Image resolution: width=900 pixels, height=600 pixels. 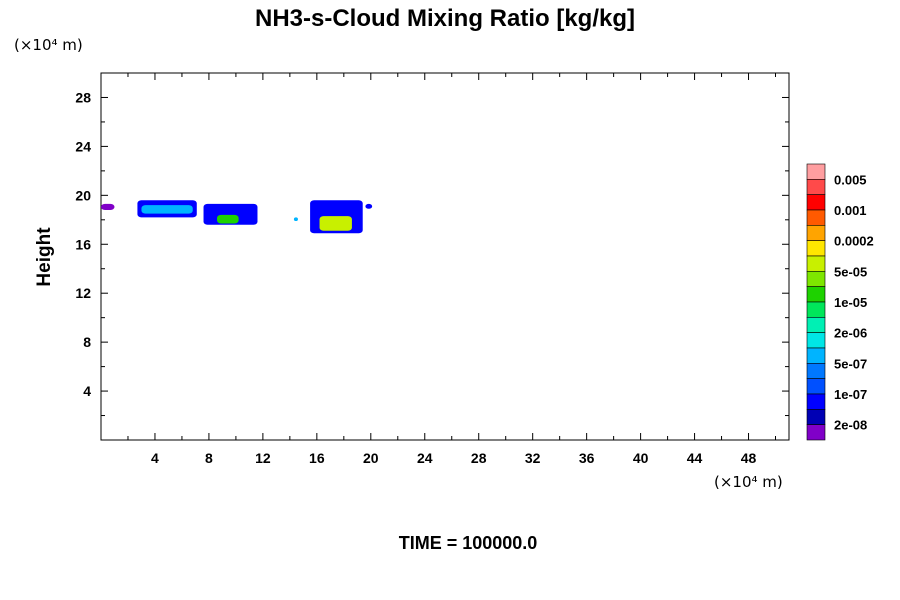 What do you see at coordinates (854, 241) in the screenshot?
I see `colorbar-label: 0.0002` at bounding box center [854, 241].